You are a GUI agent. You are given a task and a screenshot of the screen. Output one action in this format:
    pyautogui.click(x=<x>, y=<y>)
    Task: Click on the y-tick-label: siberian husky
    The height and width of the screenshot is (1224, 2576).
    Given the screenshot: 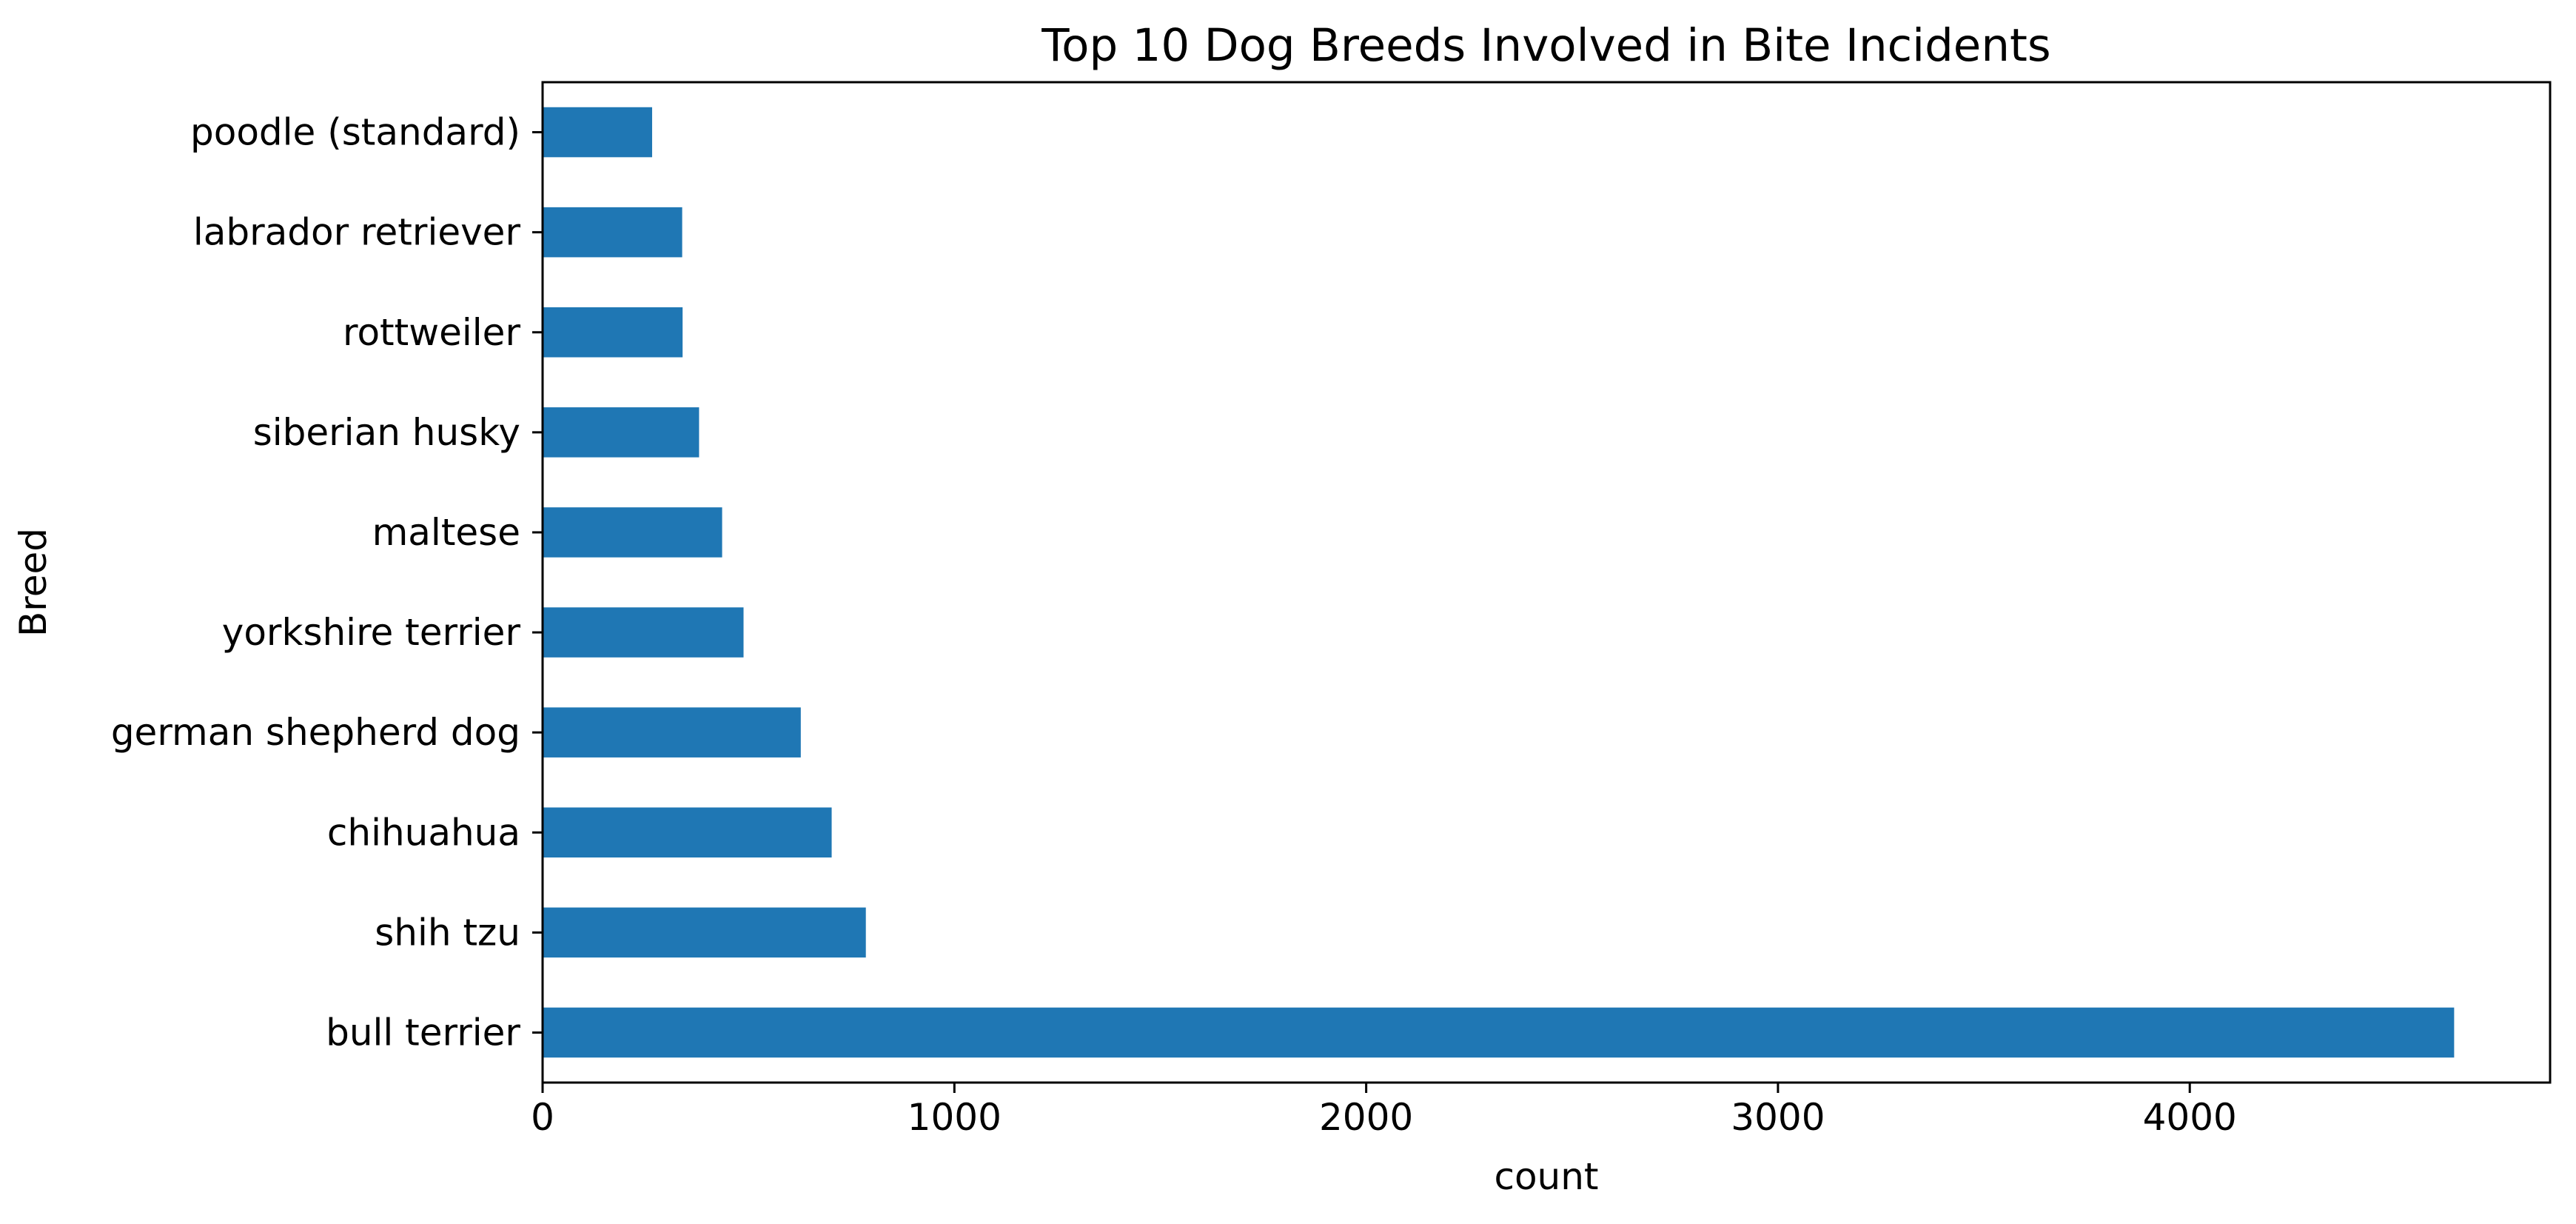 What is the action you would take?
    pyautogui.click(x=386, y=433)
    